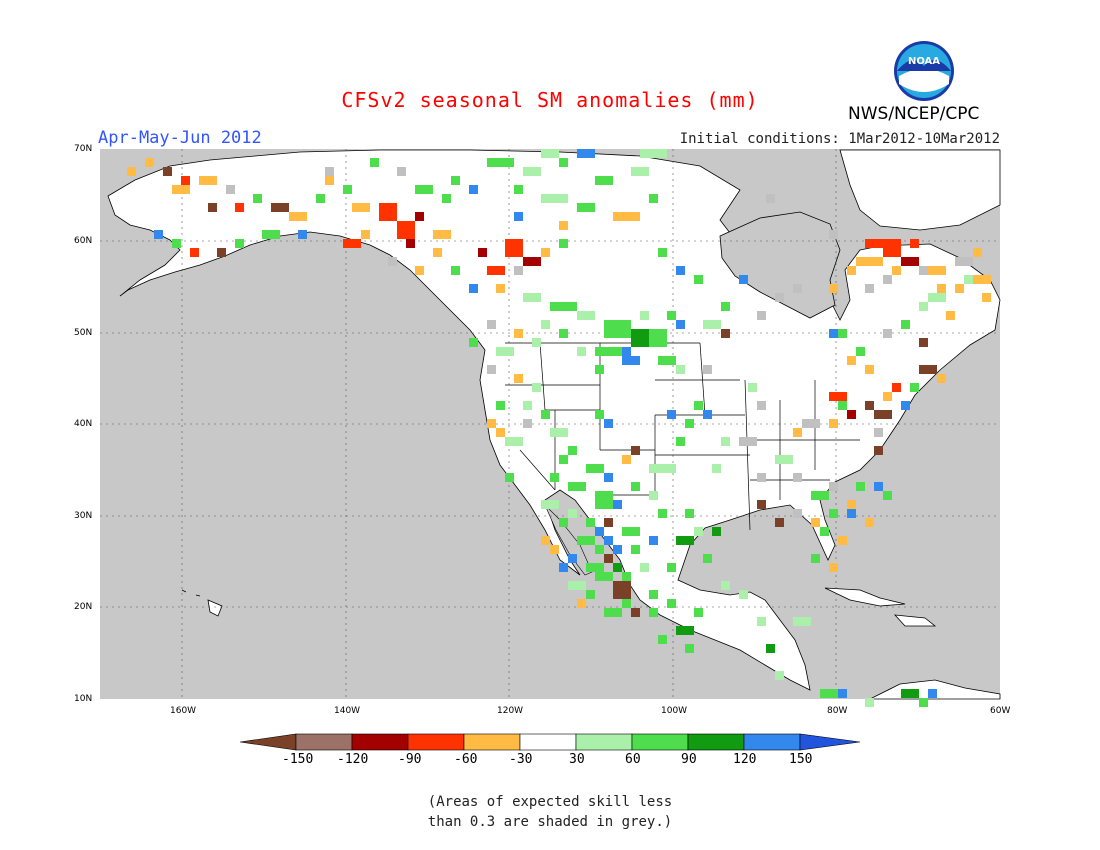  What do you see at coordinates (202, 603) in the screenshot?
I see `hawaii-islands` at bounding box center [202, 603].